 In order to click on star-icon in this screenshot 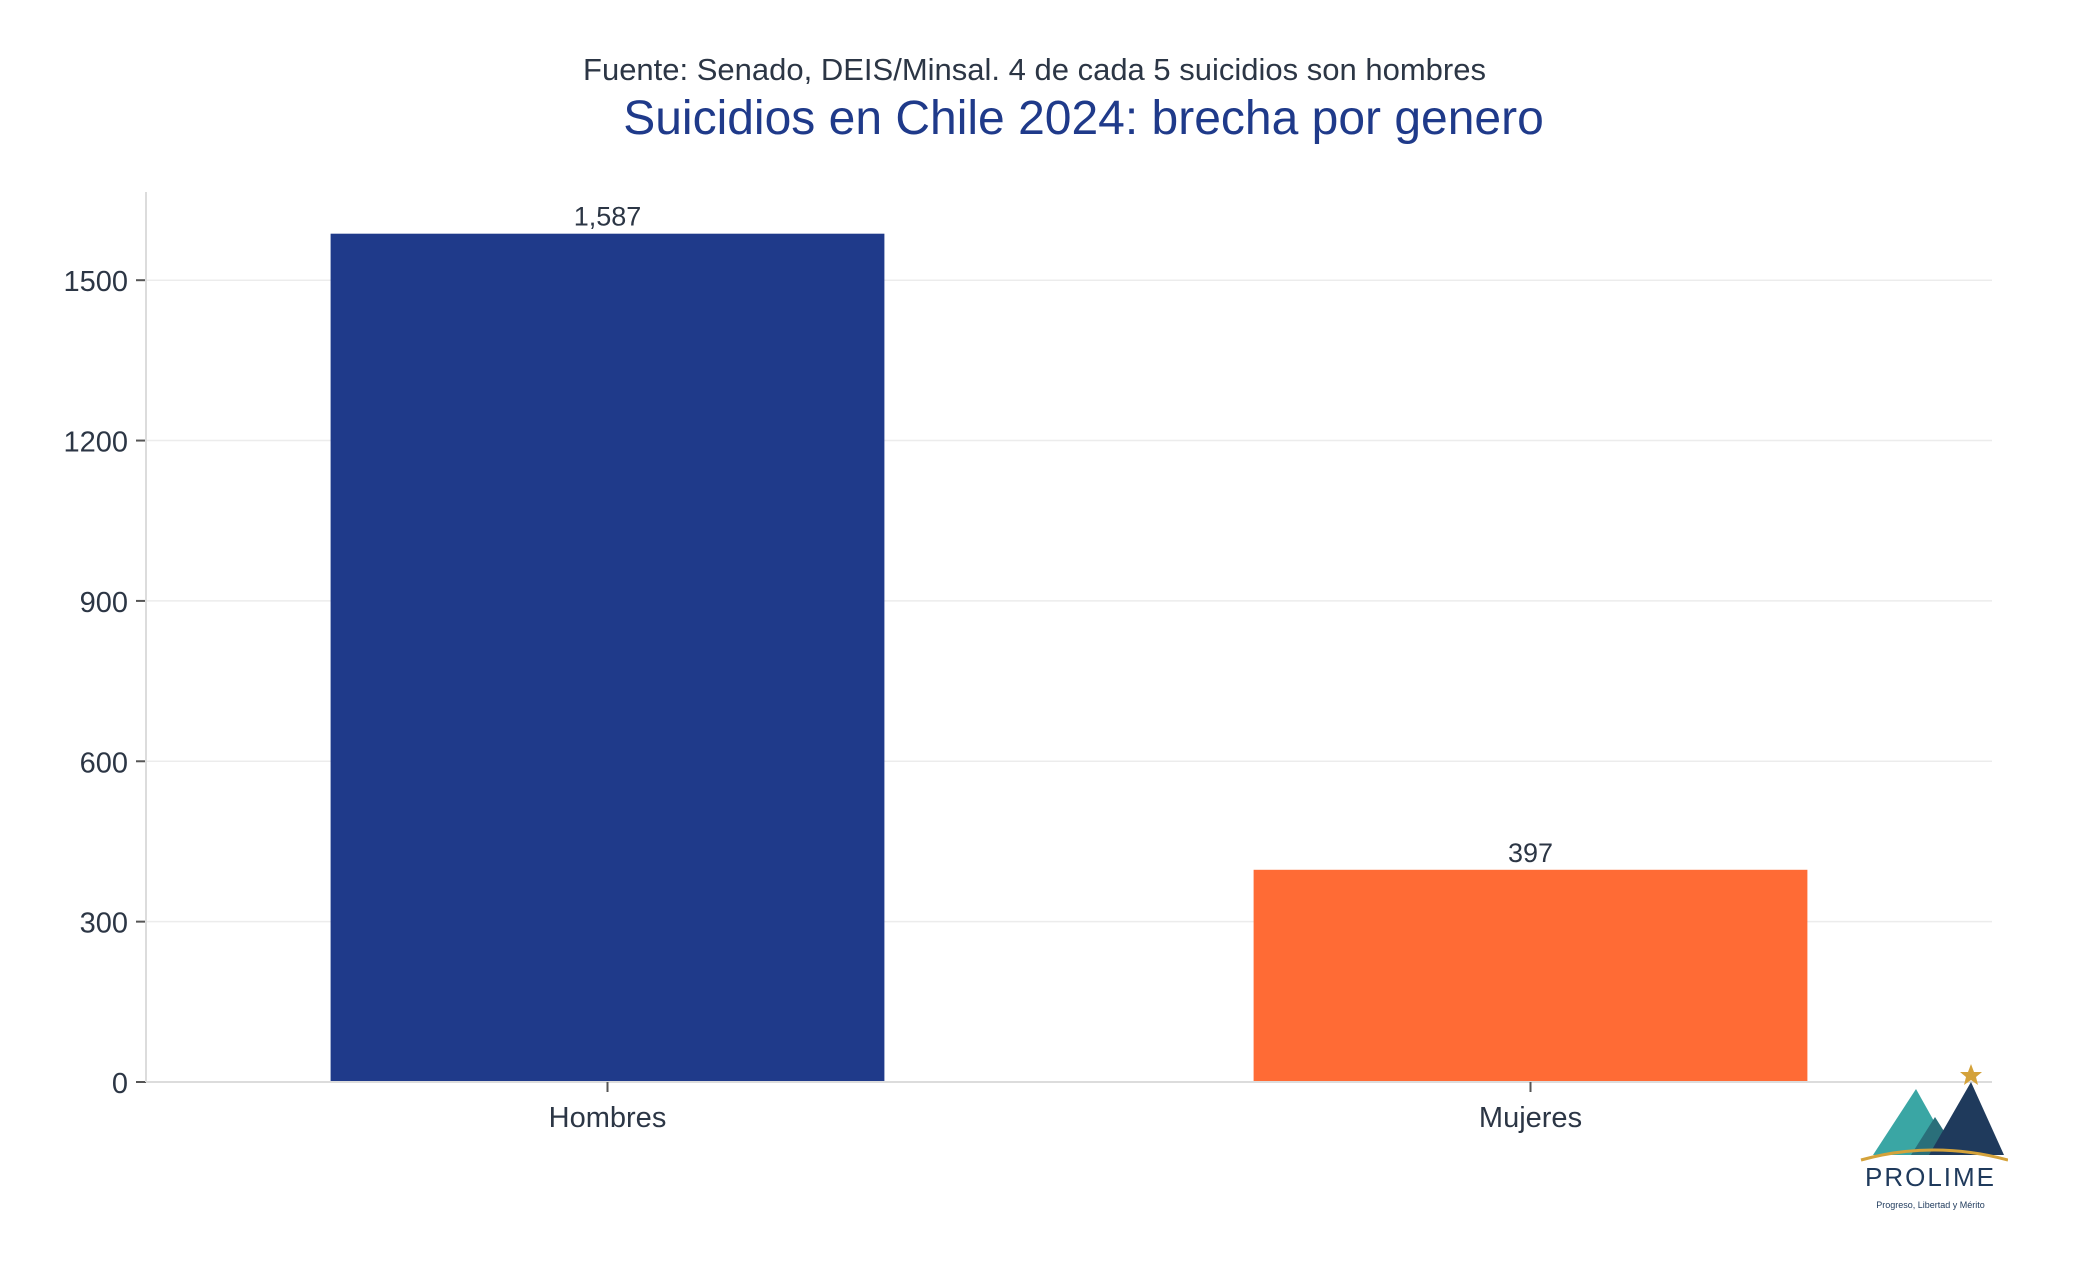, I will do `click(1971, 1074)`.